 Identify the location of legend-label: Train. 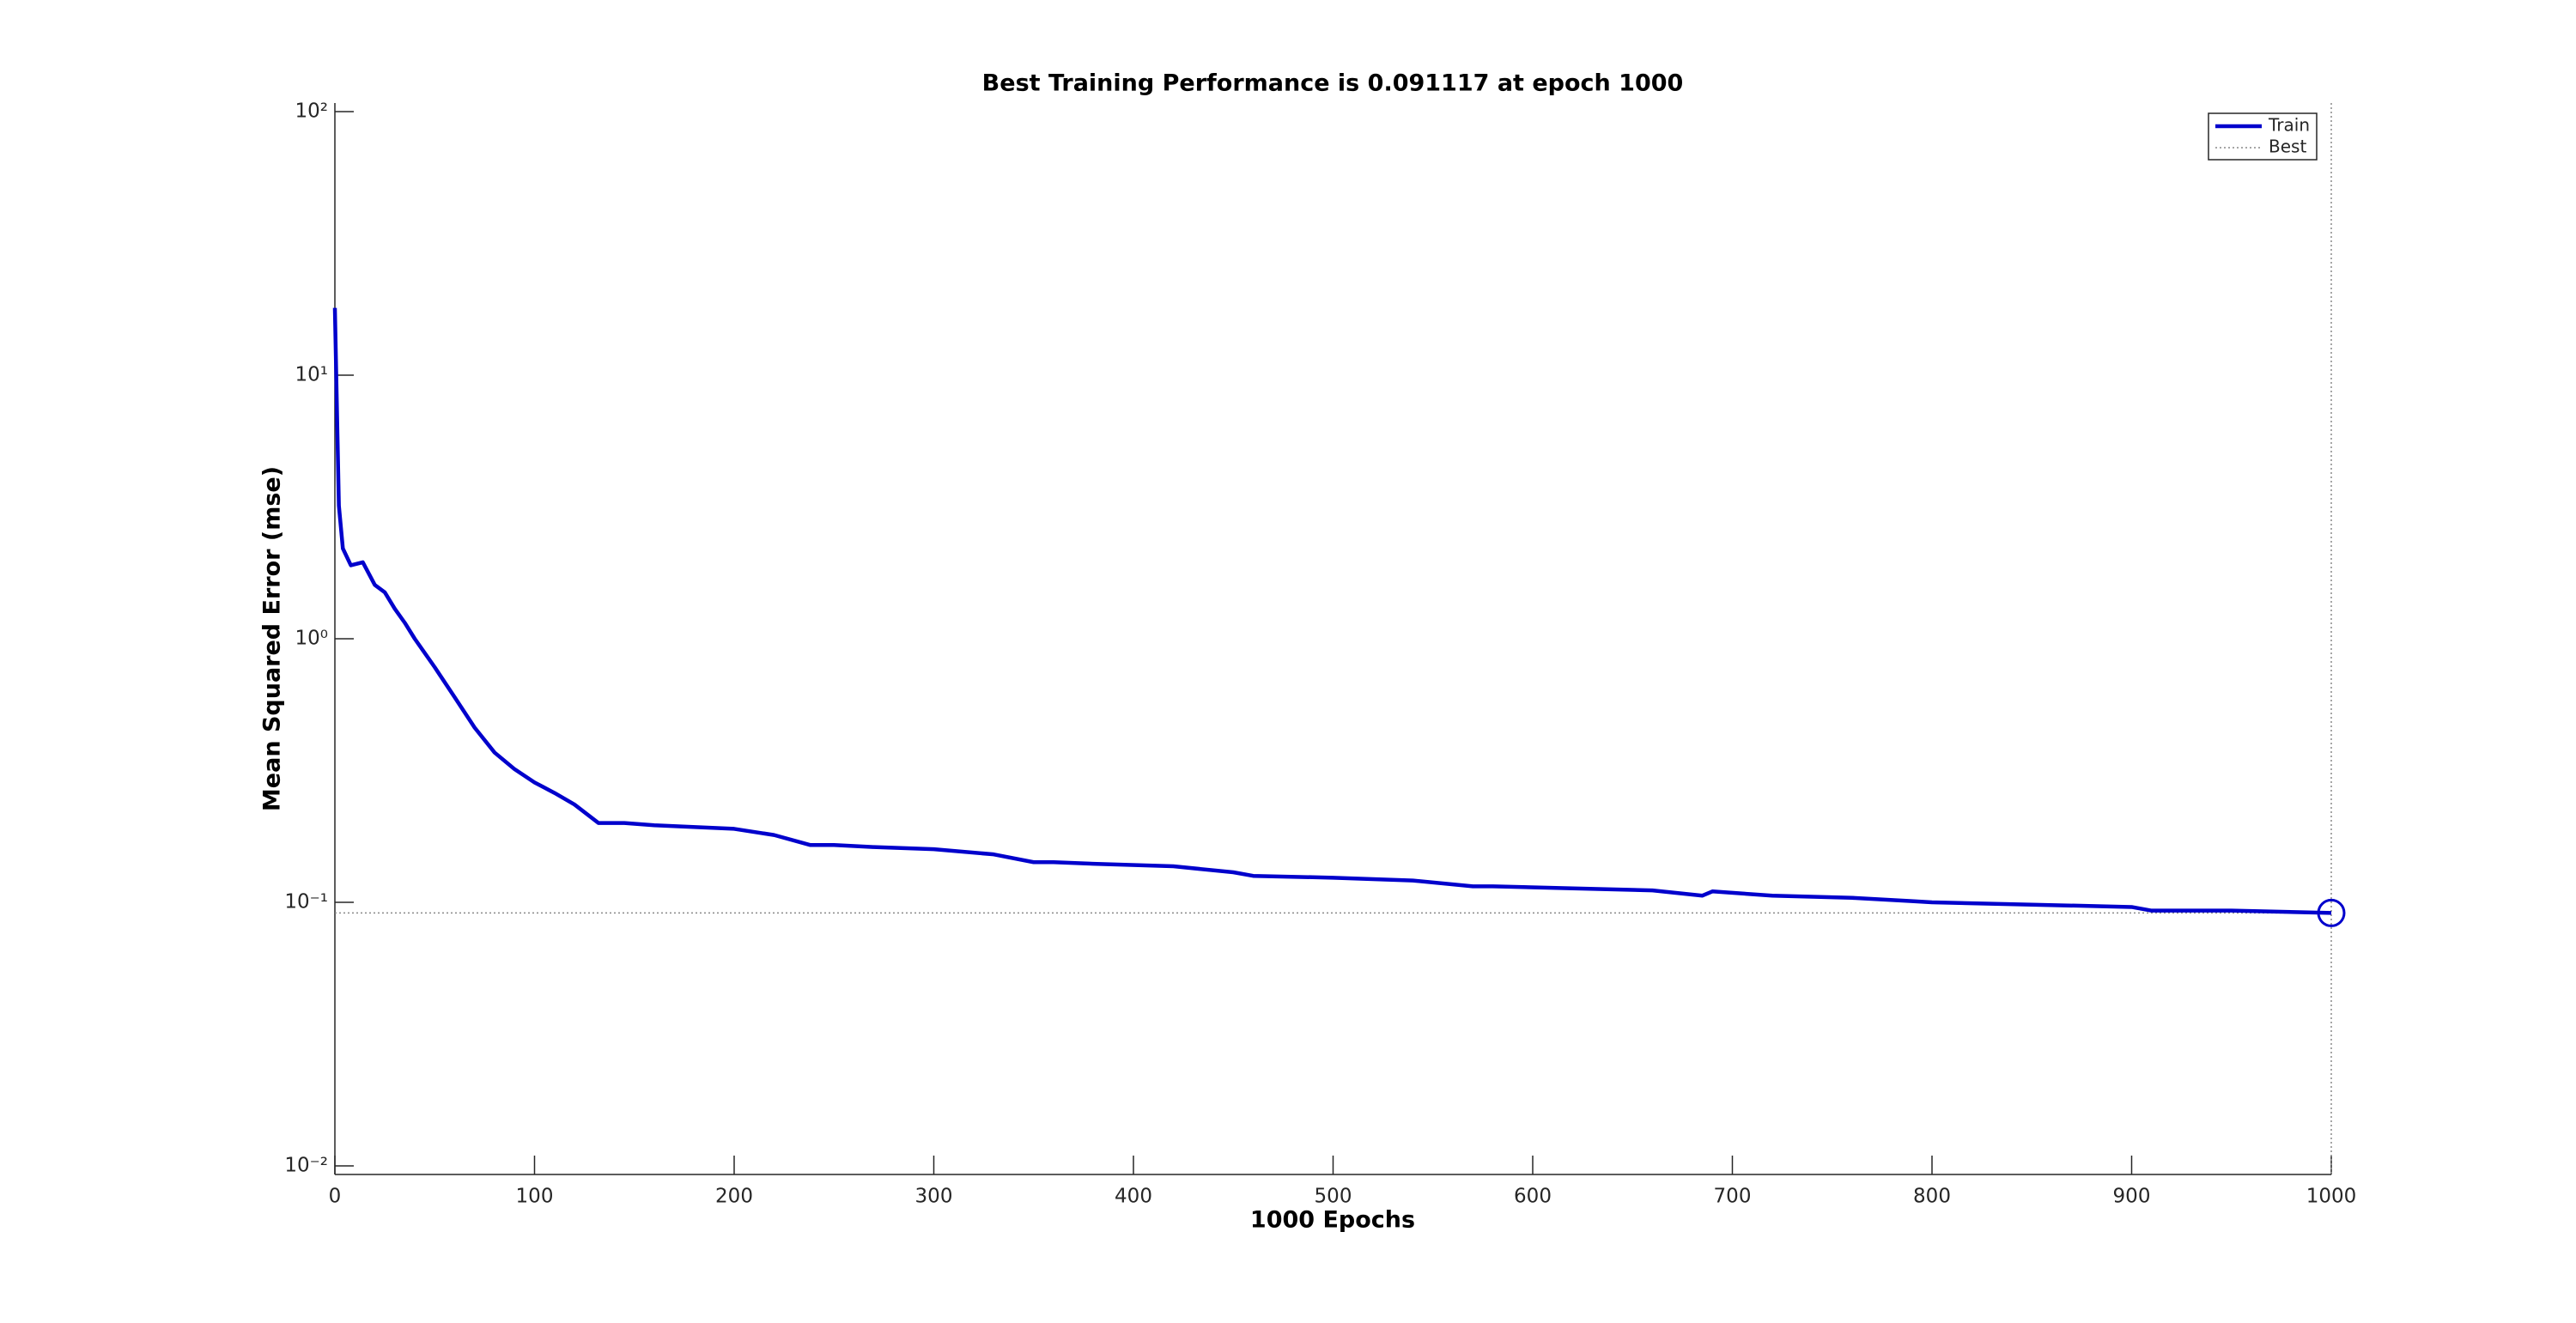
(2289, 125).